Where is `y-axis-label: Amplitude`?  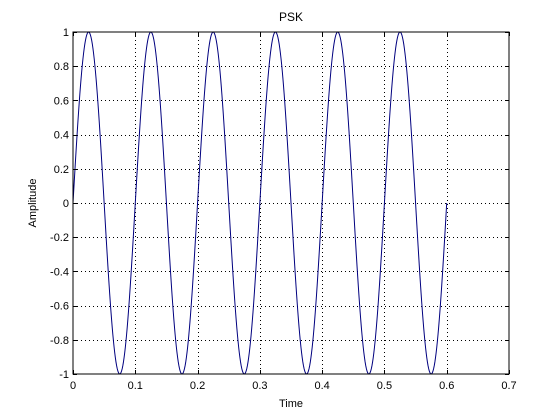 y-axis-label: Amplitude is located at coordinates (33, 203).